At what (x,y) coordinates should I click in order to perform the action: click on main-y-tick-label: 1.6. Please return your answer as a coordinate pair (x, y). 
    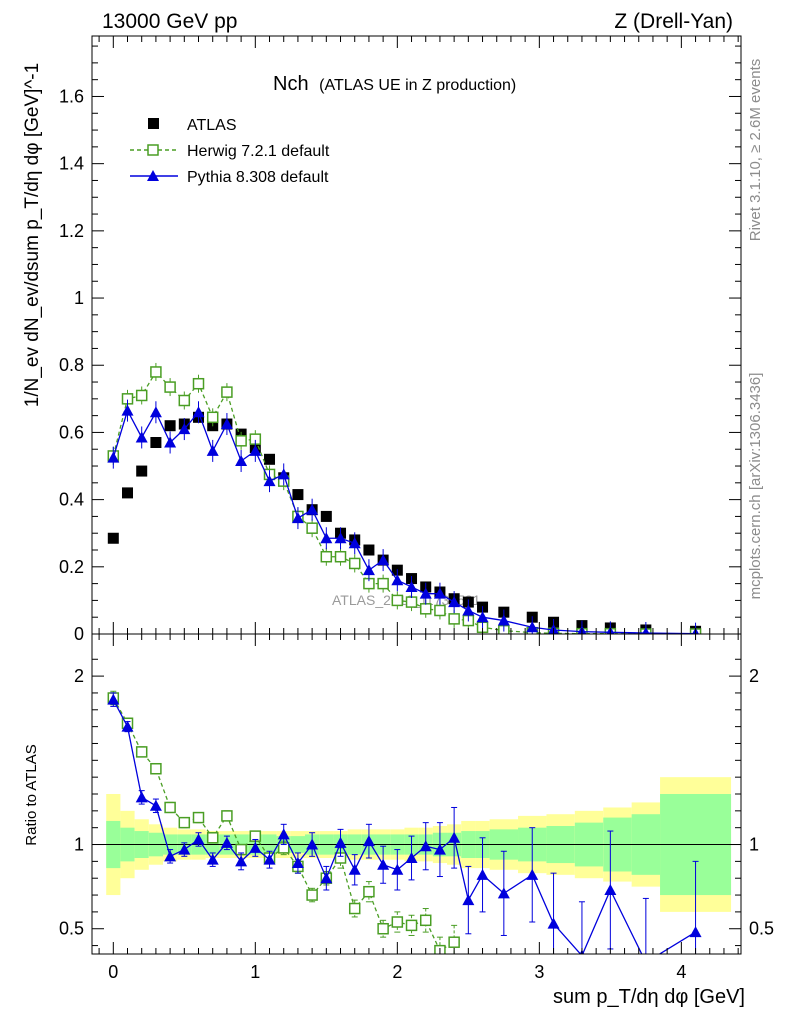
    Looking at the image, I should click on (71, 96).